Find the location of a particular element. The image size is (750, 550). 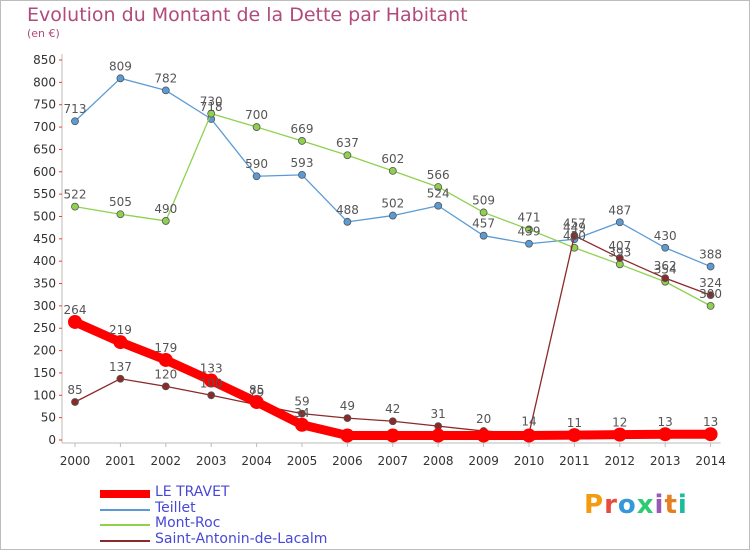

y-tick-label: 150 is located at coordinates (44, 373).